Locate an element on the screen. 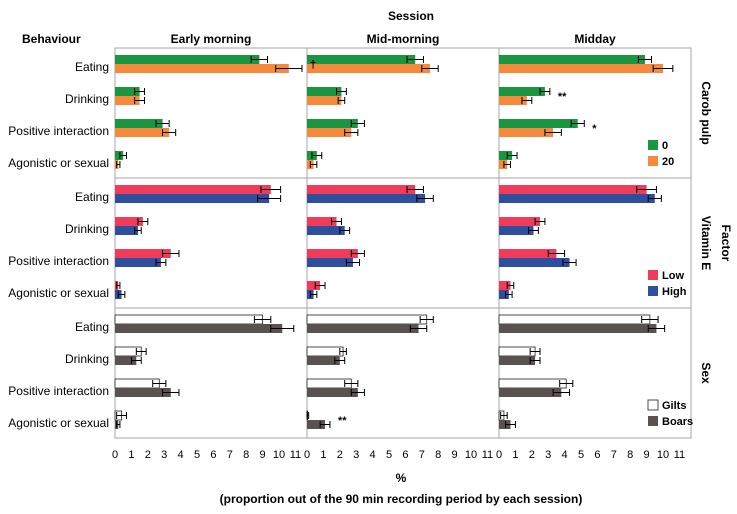 The image size is (737, 514). significance-annotation: ** is located at coordinates (342, 421).